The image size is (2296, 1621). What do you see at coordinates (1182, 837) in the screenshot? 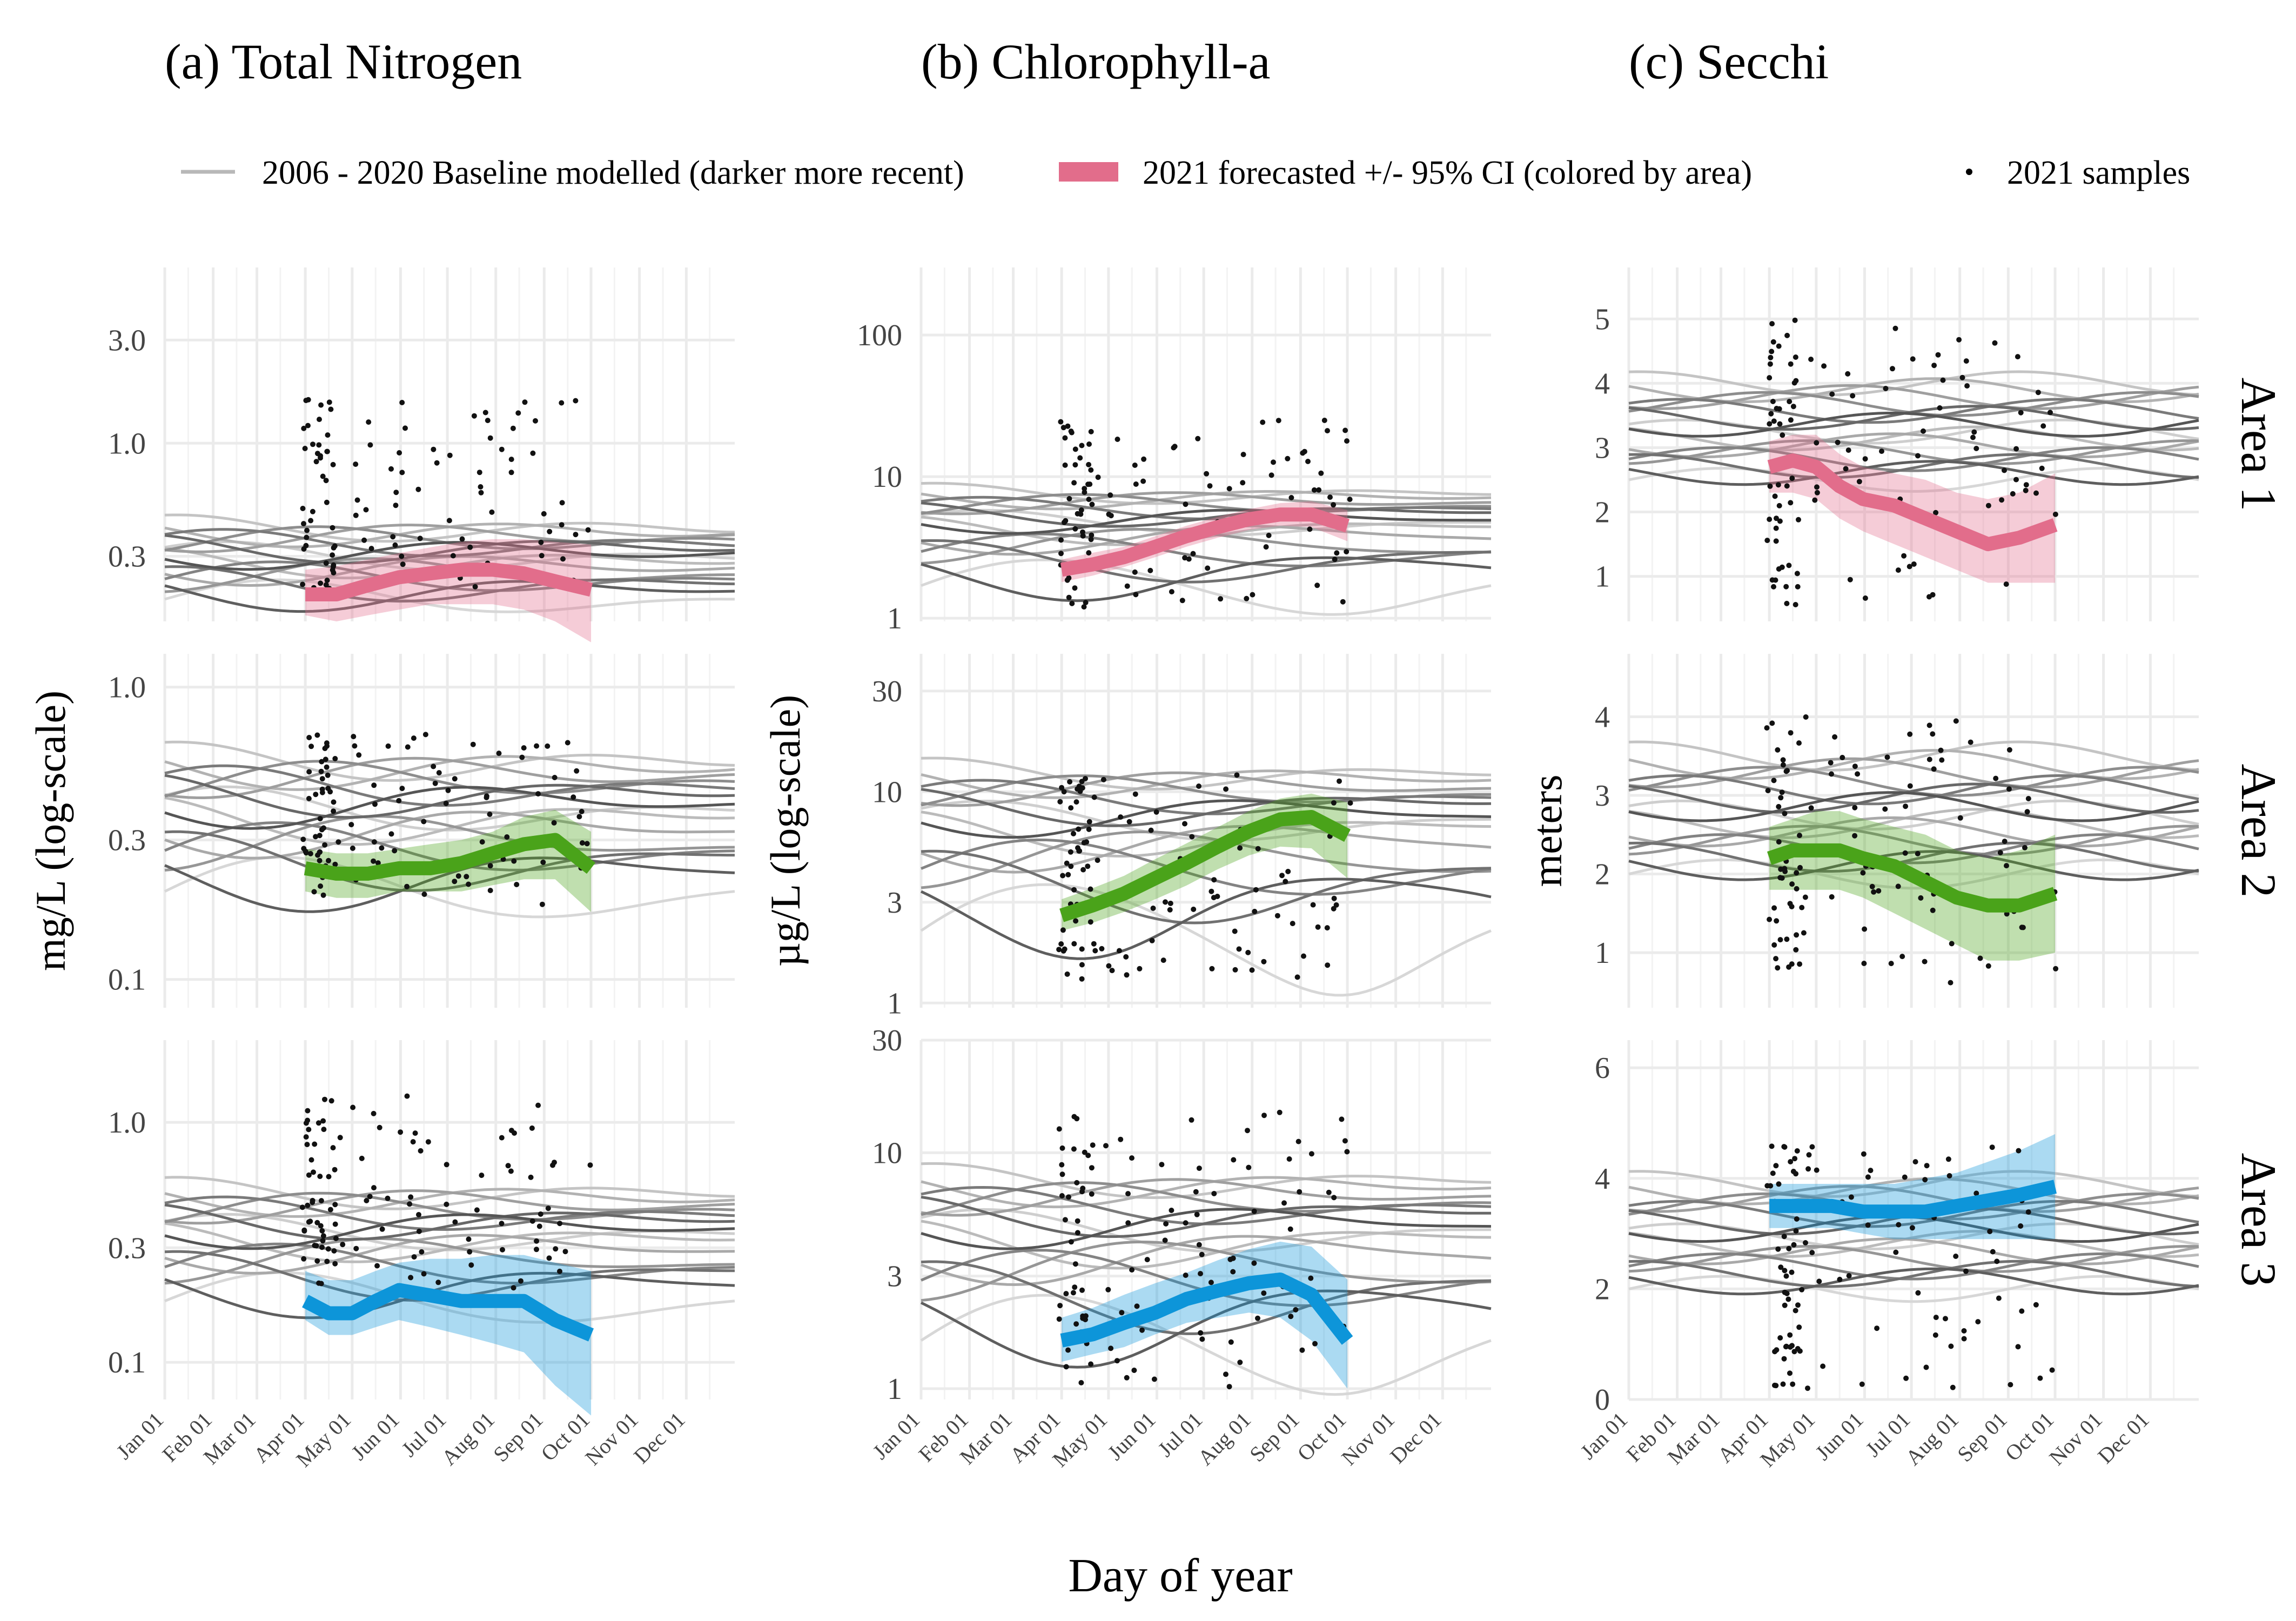
I see `panel: 30 10 3 1` at bounding box center [1182, 837].